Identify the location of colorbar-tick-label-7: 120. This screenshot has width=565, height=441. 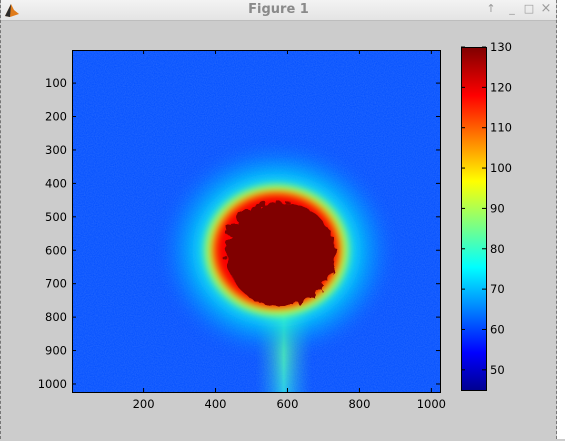
(501, 87).